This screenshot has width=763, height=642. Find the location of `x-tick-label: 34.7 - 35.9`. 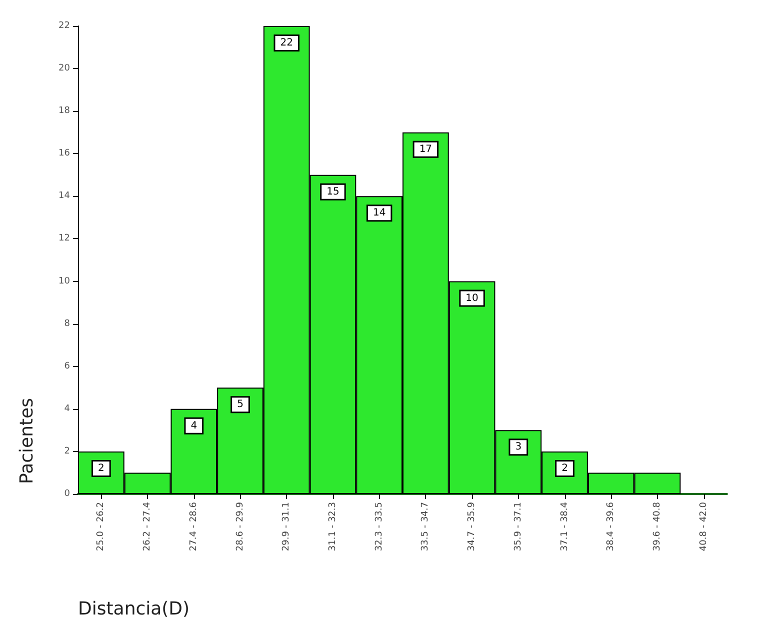

x-tick-label: 34.7 - 35.9 is located at coordinates (472, 527).